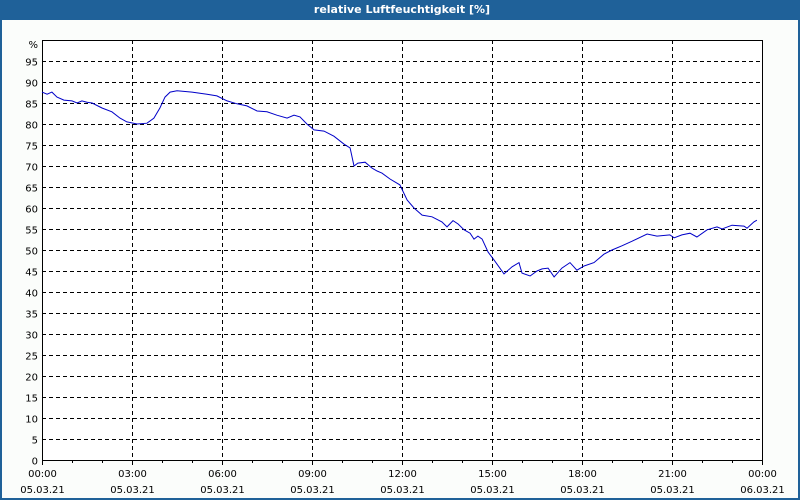 Image resolution: width=800 pixels, height=500 pixels. Describe the element at coordinates (31, 126) in the screenshot. I see `y-tick-label: 80` at that location.